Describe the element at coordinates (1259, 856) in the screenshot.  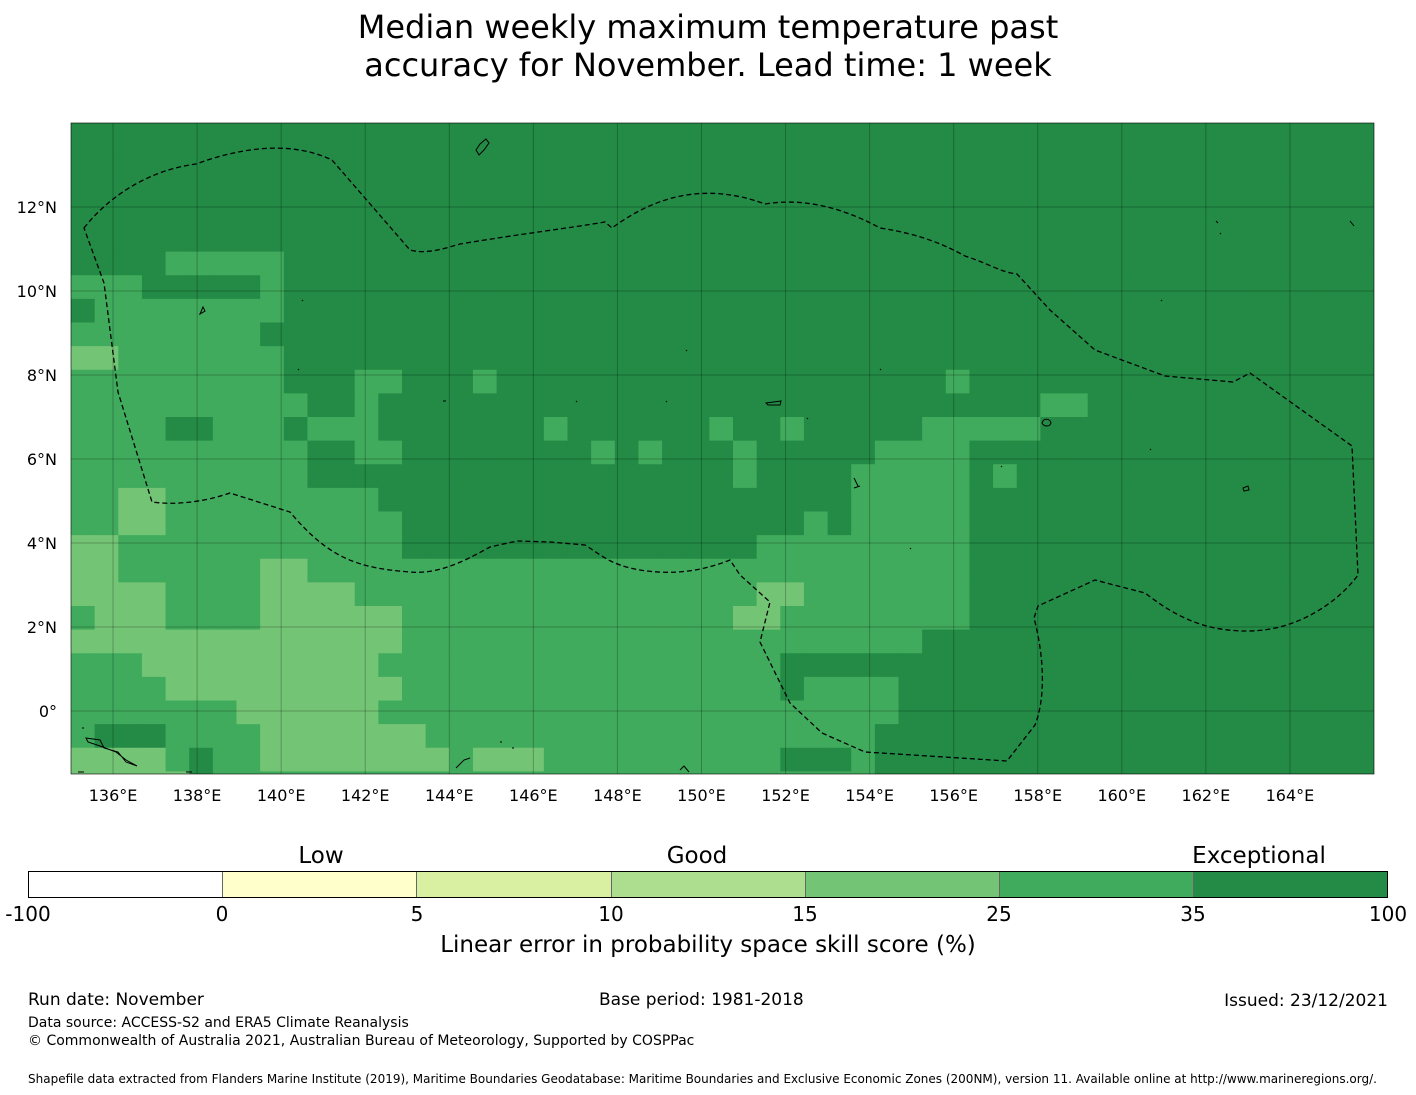
I see `colorbar-group-exceptional: Exceptional` at that location.